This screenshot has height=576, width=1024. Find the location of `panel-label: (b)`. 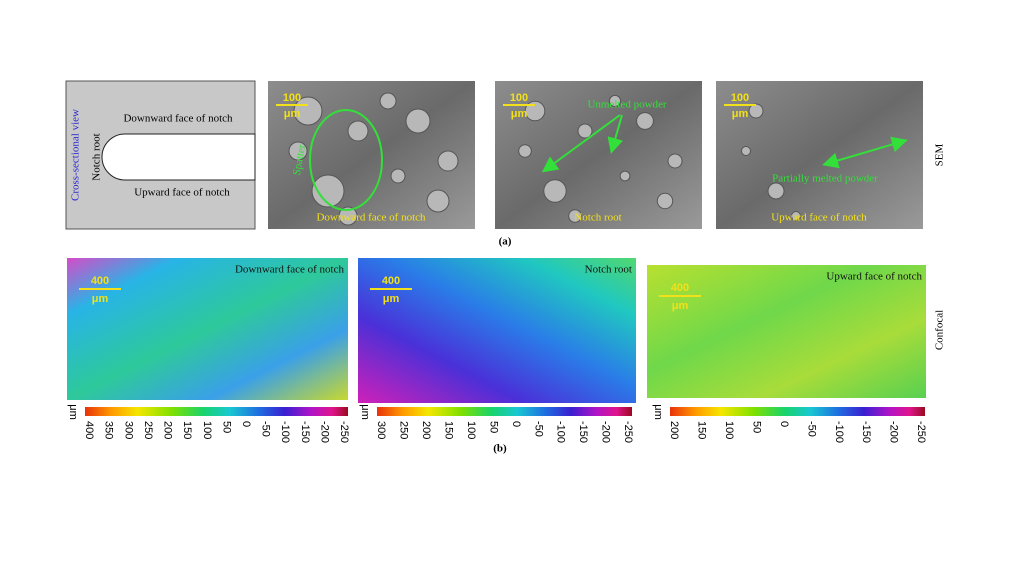

panel-label: (b) is located at coordinates (500, 449).